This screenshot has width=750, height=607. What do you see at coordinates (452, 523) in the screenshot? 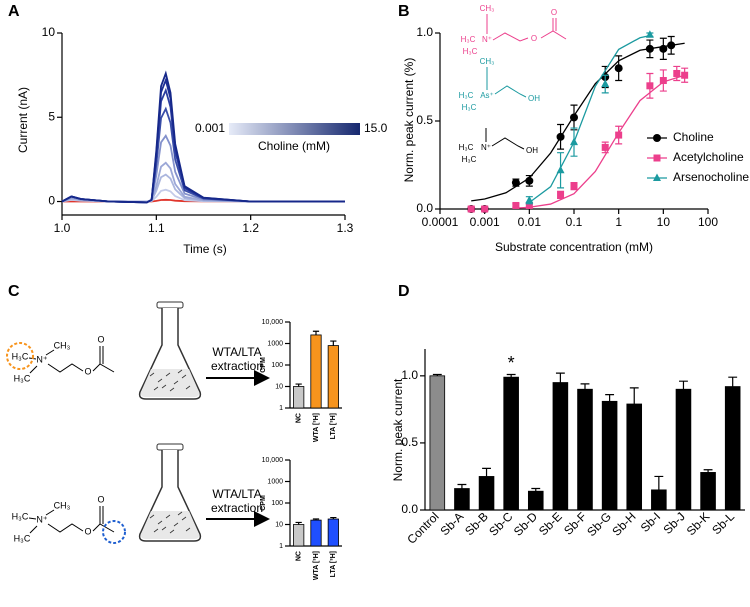
I see `x-tick-label: Sb-A` at bounding box center [452, 523].